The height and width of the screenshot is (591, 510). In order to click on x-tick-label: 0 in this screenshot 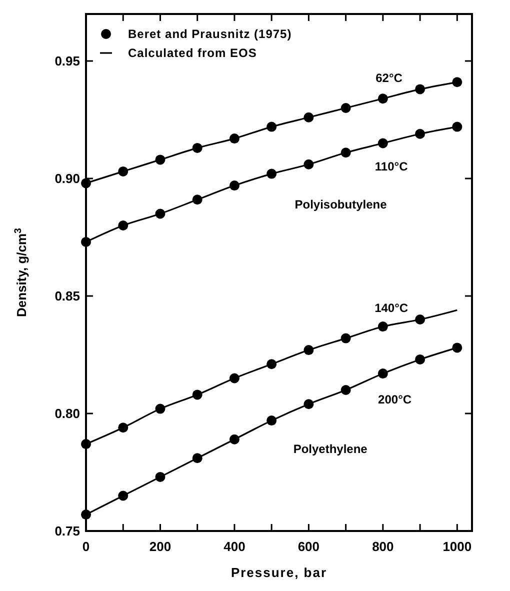, I will do `click(86, 546)`.